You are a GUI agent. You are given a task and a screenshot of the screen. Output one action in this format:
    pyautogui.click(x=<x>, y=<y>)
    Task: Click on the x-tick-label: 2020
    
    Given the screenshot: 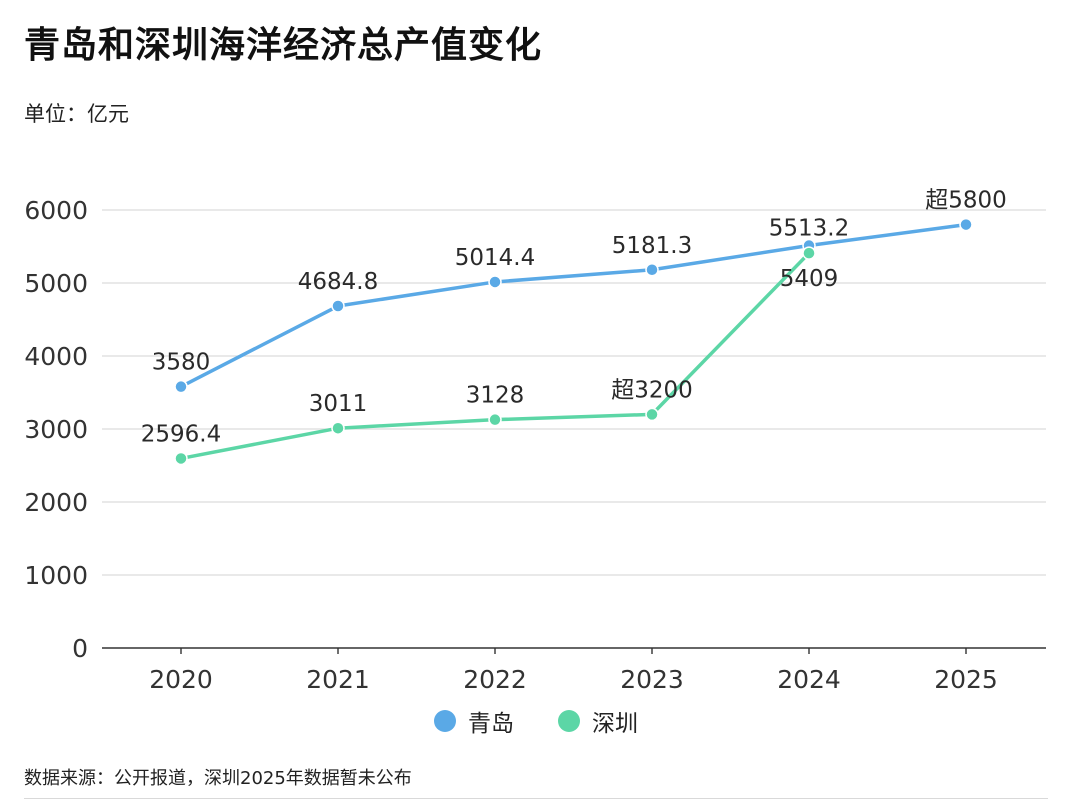 What is the action you would take?
    pyautogui.click(x=181, y=679)
    